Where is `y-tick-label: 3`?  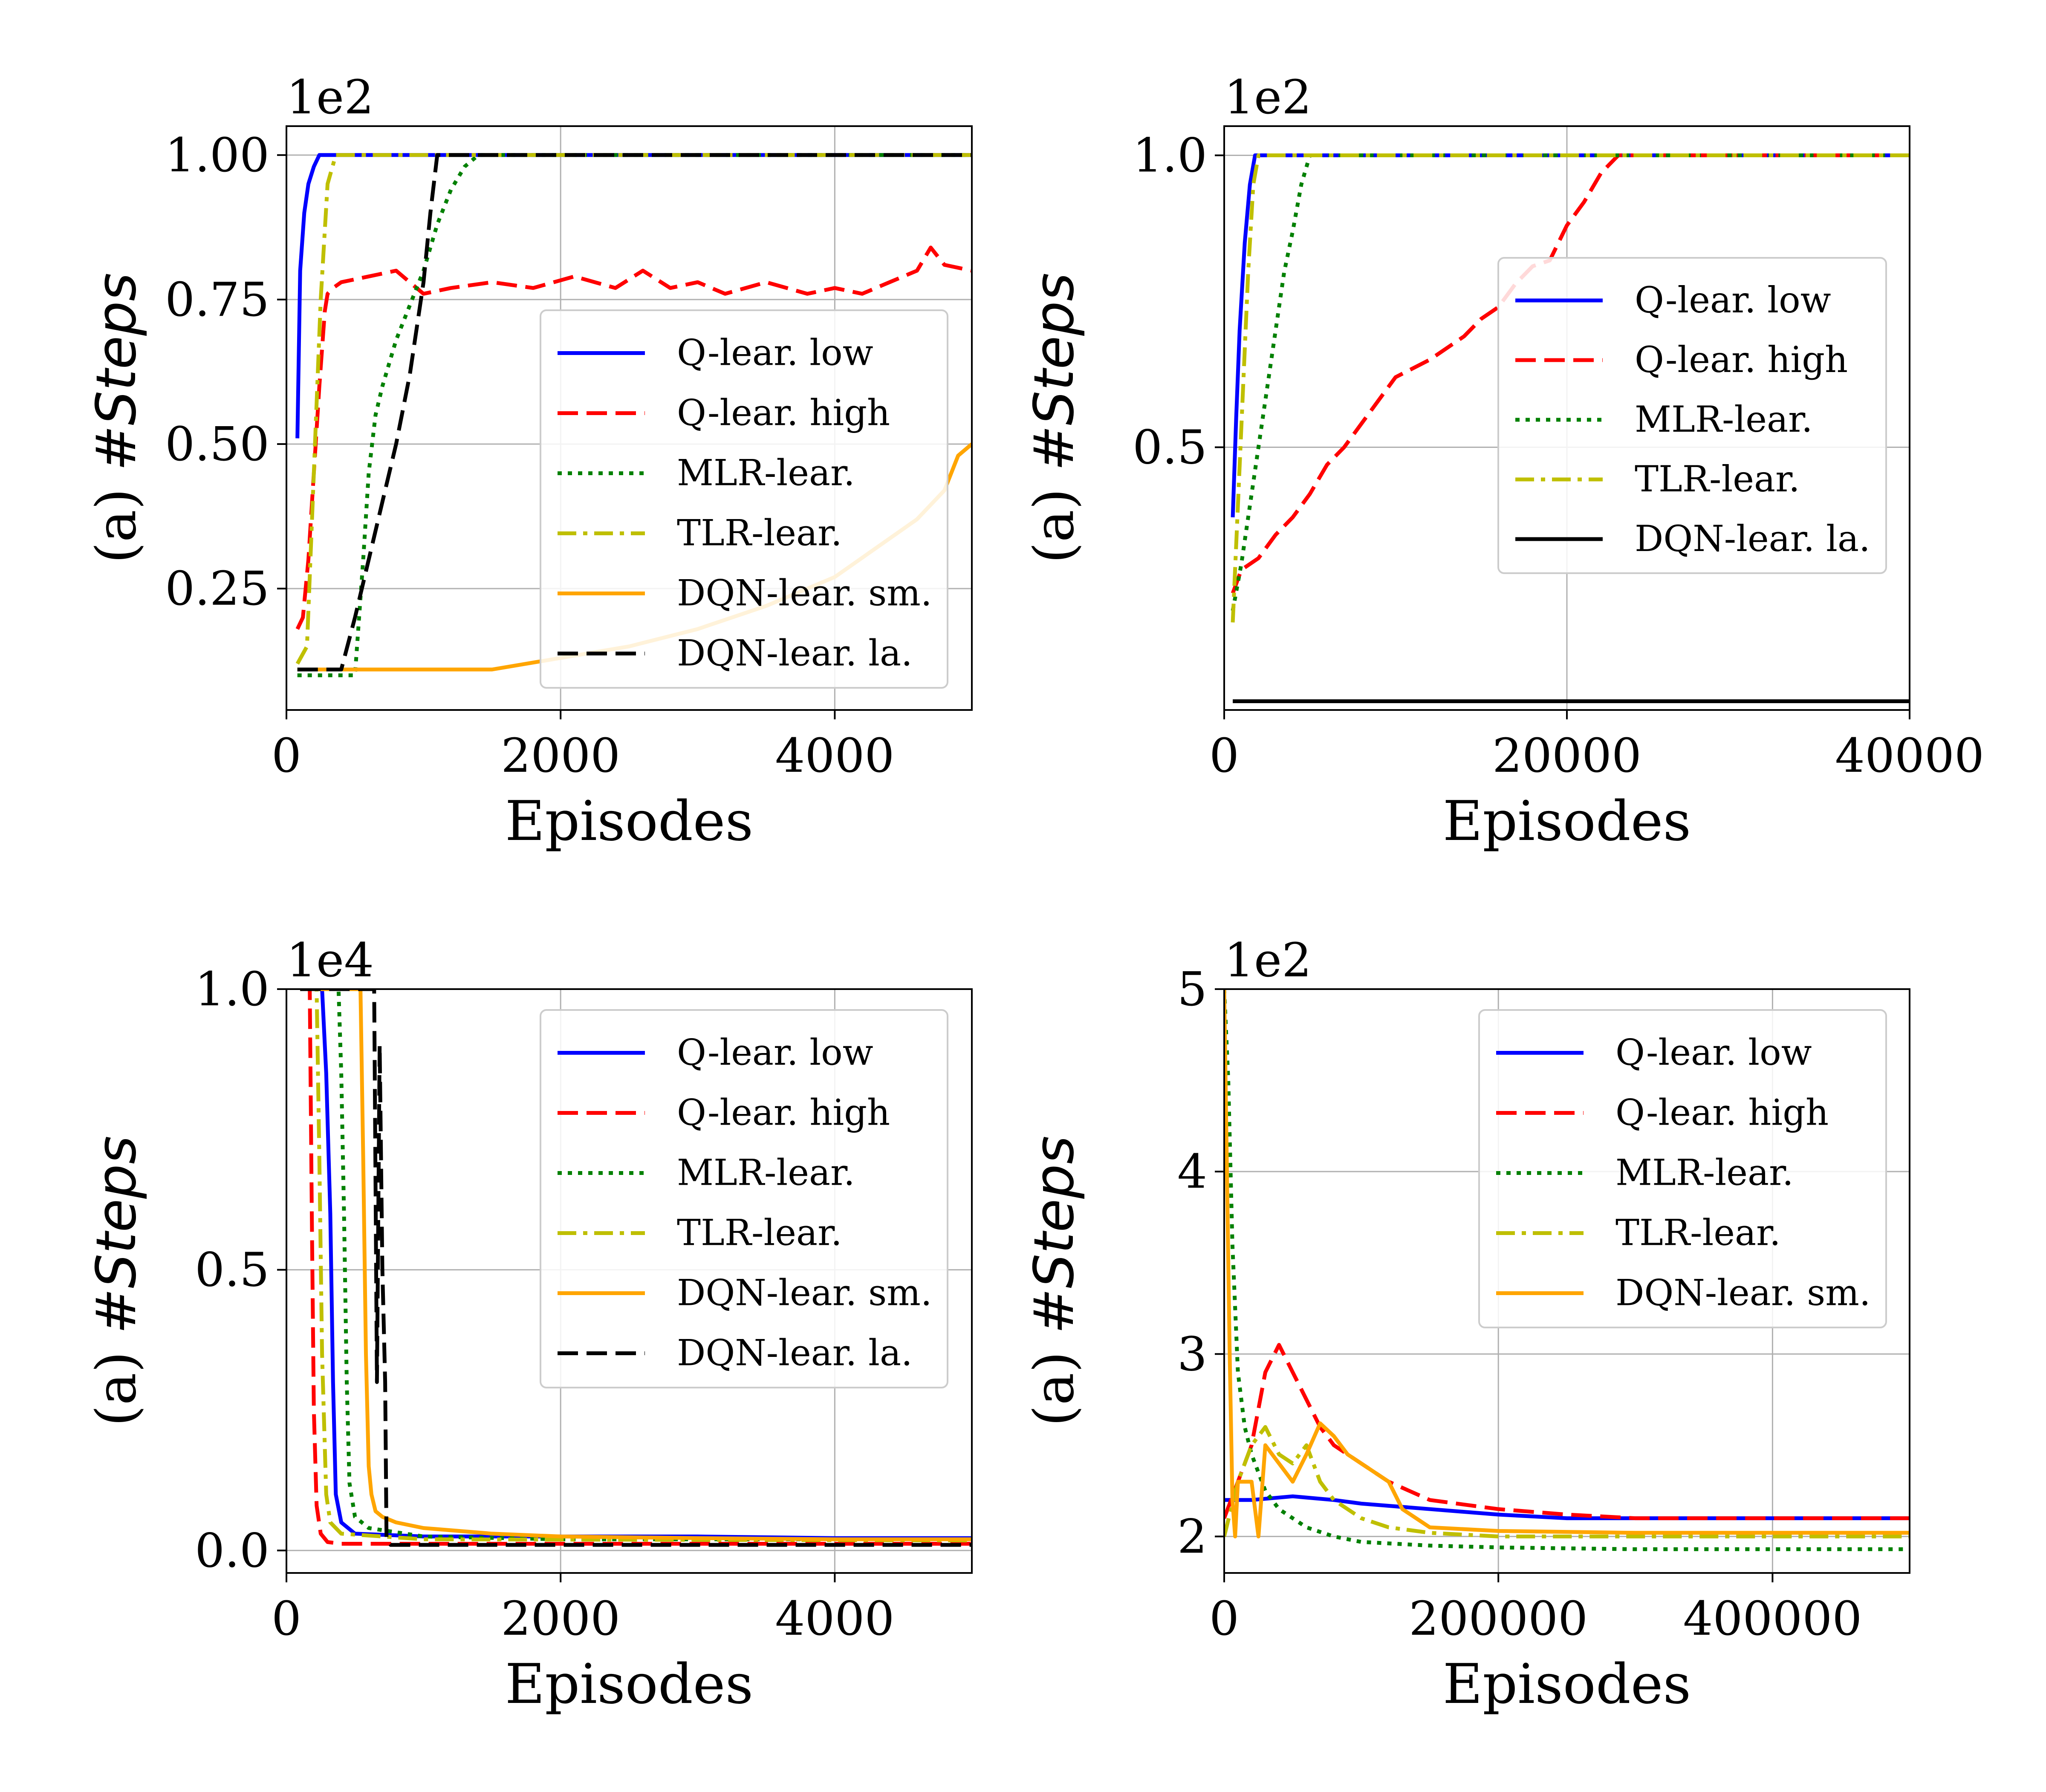 y-tick-label: 3 is located at coordinates (1192, 1354).